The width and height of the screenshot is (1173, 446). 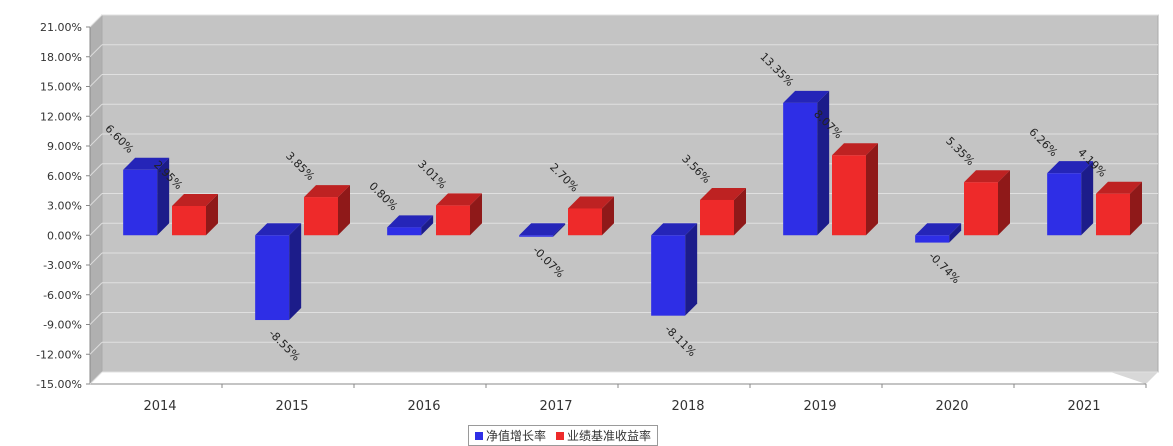 I want to click on bar-nav-growth-2020, so click(x=938, y=233).